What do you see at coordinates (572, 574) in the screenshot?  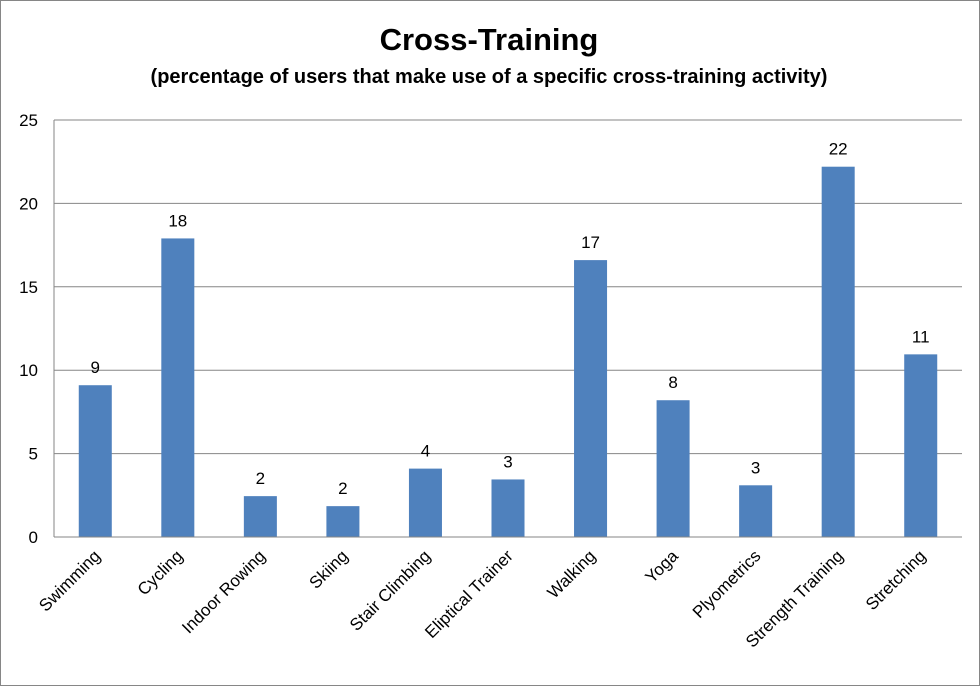 I see `x-tick-label: Walking` at bounding box center [572, 574].